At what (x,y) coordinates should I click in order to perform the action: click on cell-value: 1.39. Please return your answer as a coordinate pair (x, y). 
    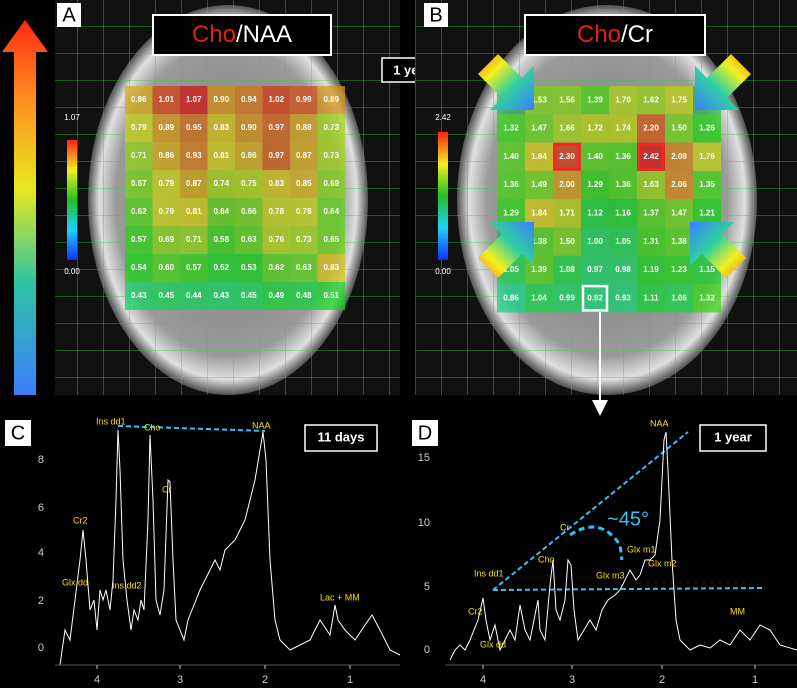
    Looking at the image, I should click on (595, 99).